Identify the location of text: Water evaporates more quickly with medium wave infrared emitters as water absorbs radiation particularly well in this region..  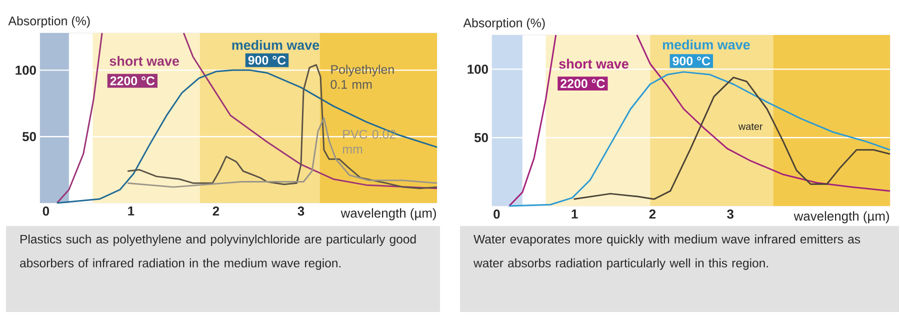
(667, 252).